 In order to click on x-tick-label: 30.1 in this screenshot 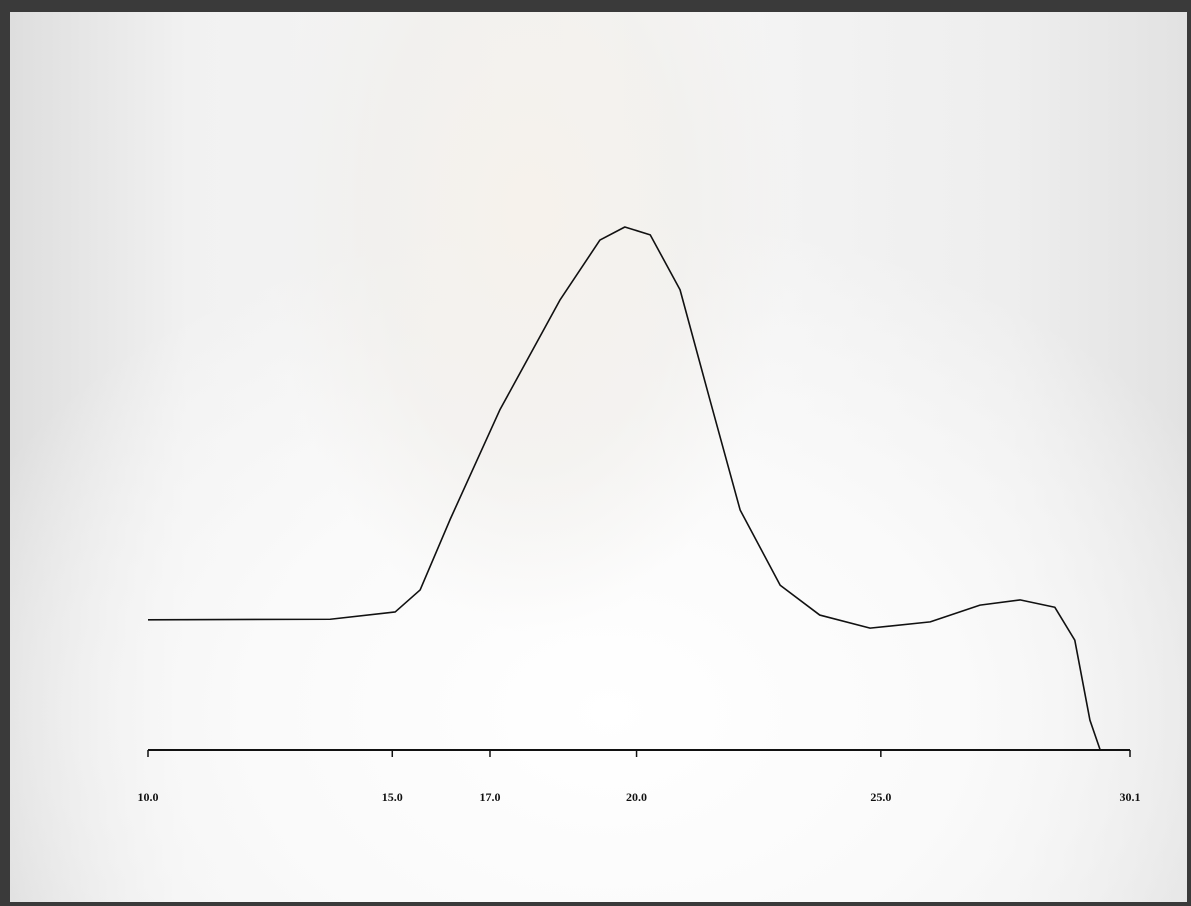, I will do `click(1130, 797)`.